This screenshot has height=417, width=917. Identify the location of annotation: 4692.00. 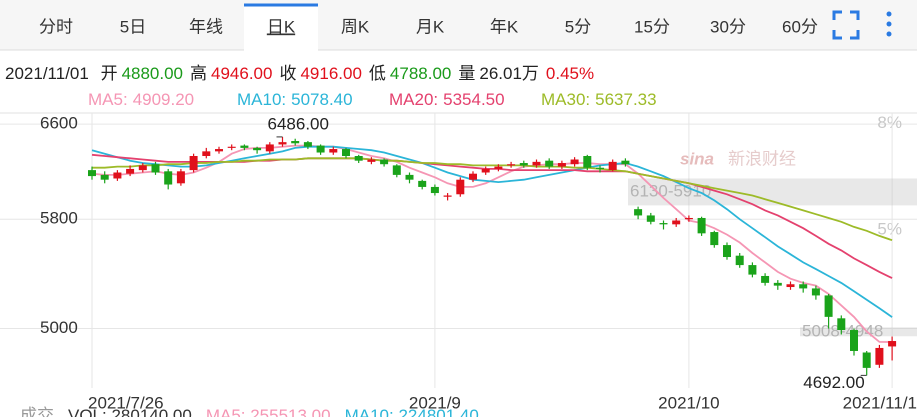
(833, 382).